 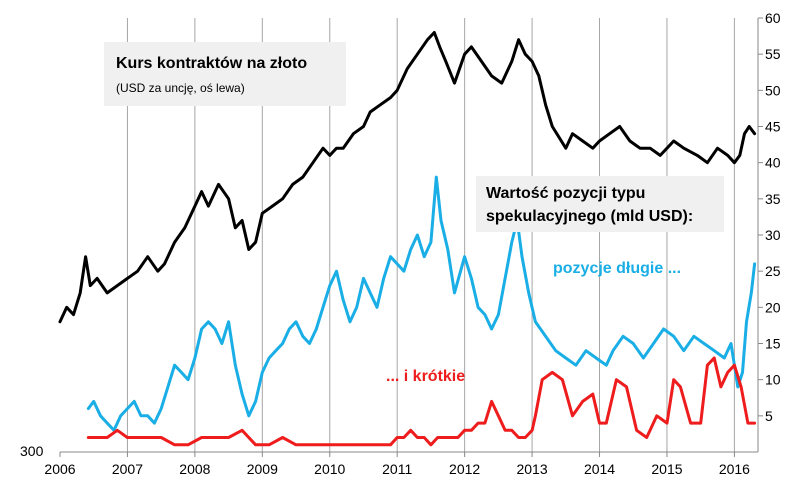 What do you see at coordinates (773, 127) in the screenshot?
I see `y-tick-label-45: 45` at bounding box center [773, 127].